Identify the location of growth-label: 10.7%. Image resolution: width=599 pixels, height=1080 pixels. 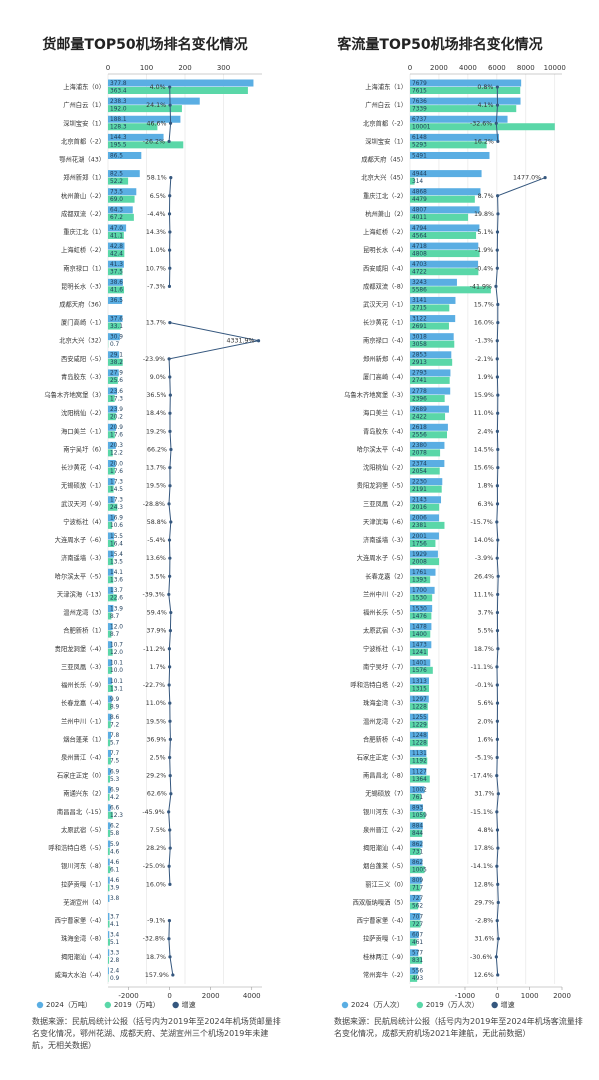
(156, 268).